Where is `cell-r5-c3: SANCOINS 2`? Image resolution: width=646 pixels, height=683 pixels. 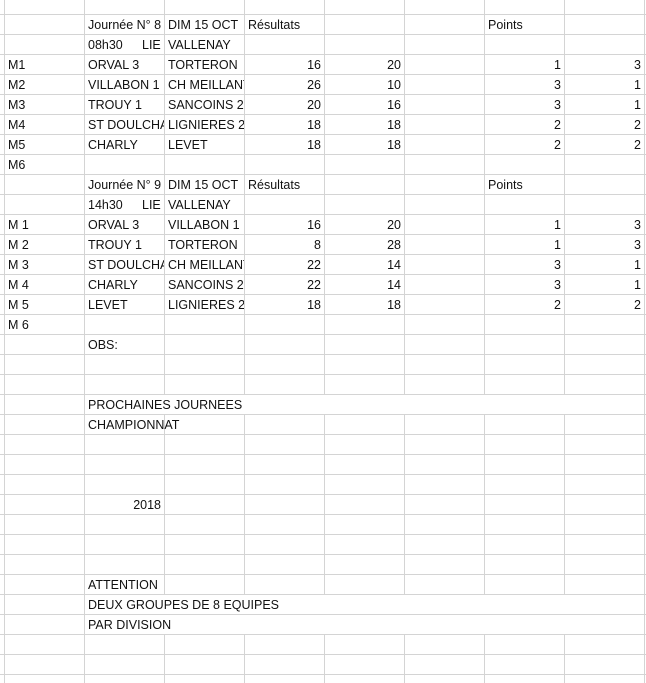
cell-r5-c3: SANCOINS 2 is located at coordinates (206, 105).